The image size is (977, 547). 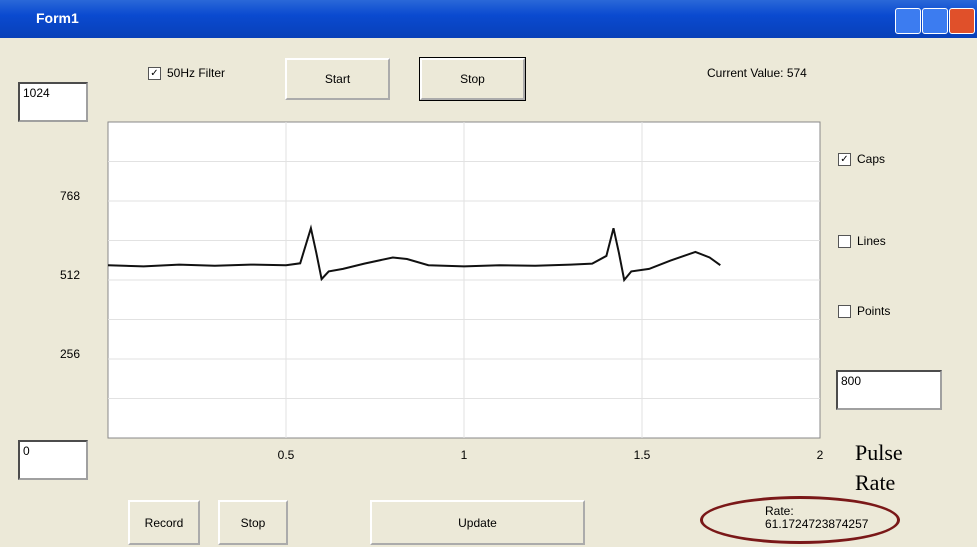 I want to click on current-value-number: 574, so click(x=796, y=73).